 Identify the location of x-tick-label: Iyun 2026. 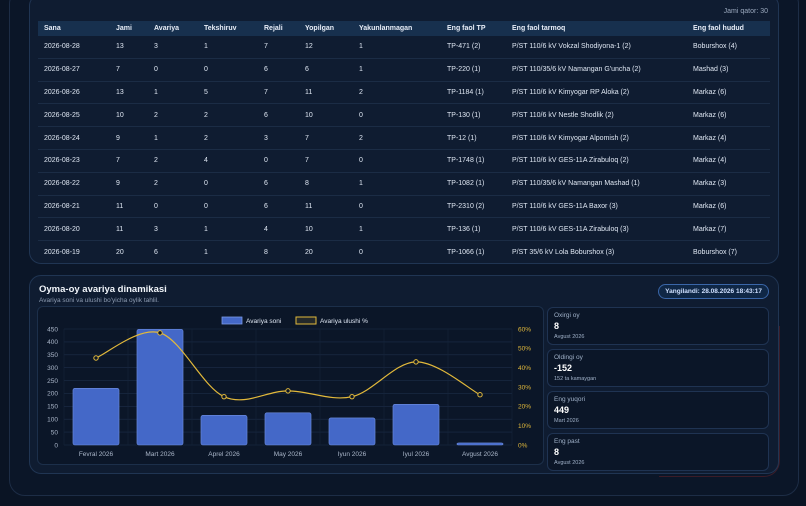
(352, 454).